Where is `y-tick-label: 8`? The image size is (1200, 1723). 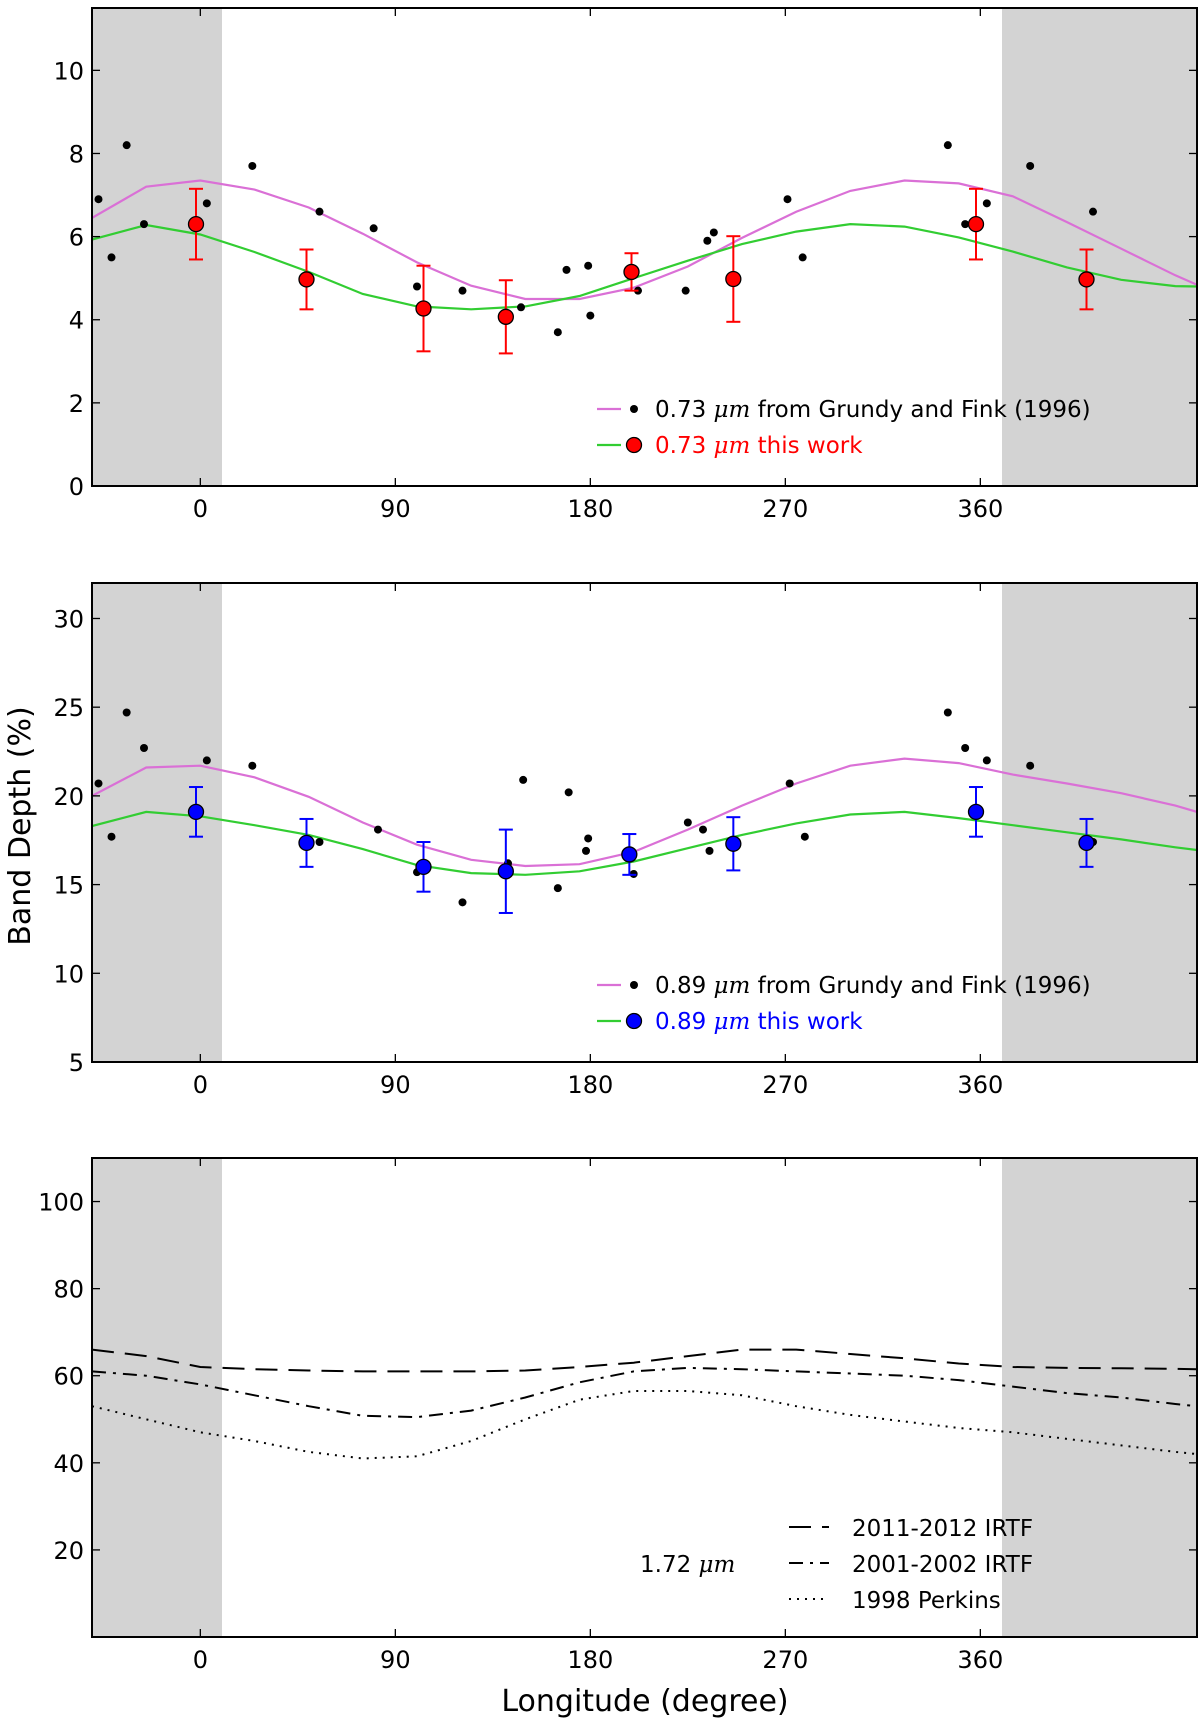 y-tick-label: 8 is located at coordinates (76, 154).